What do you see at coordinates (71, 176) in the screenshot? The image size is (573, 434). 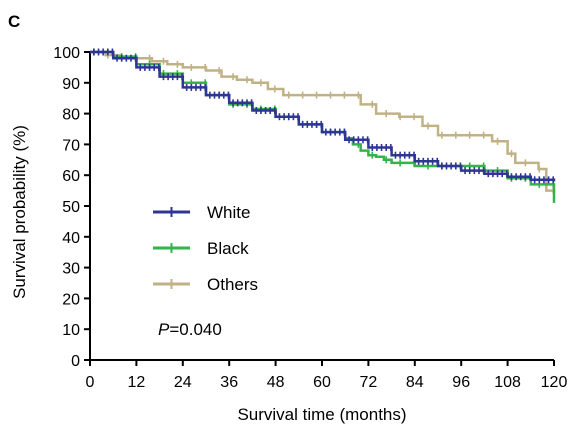 I see `y-tick-label: 60` at bounding box center [71, 176].